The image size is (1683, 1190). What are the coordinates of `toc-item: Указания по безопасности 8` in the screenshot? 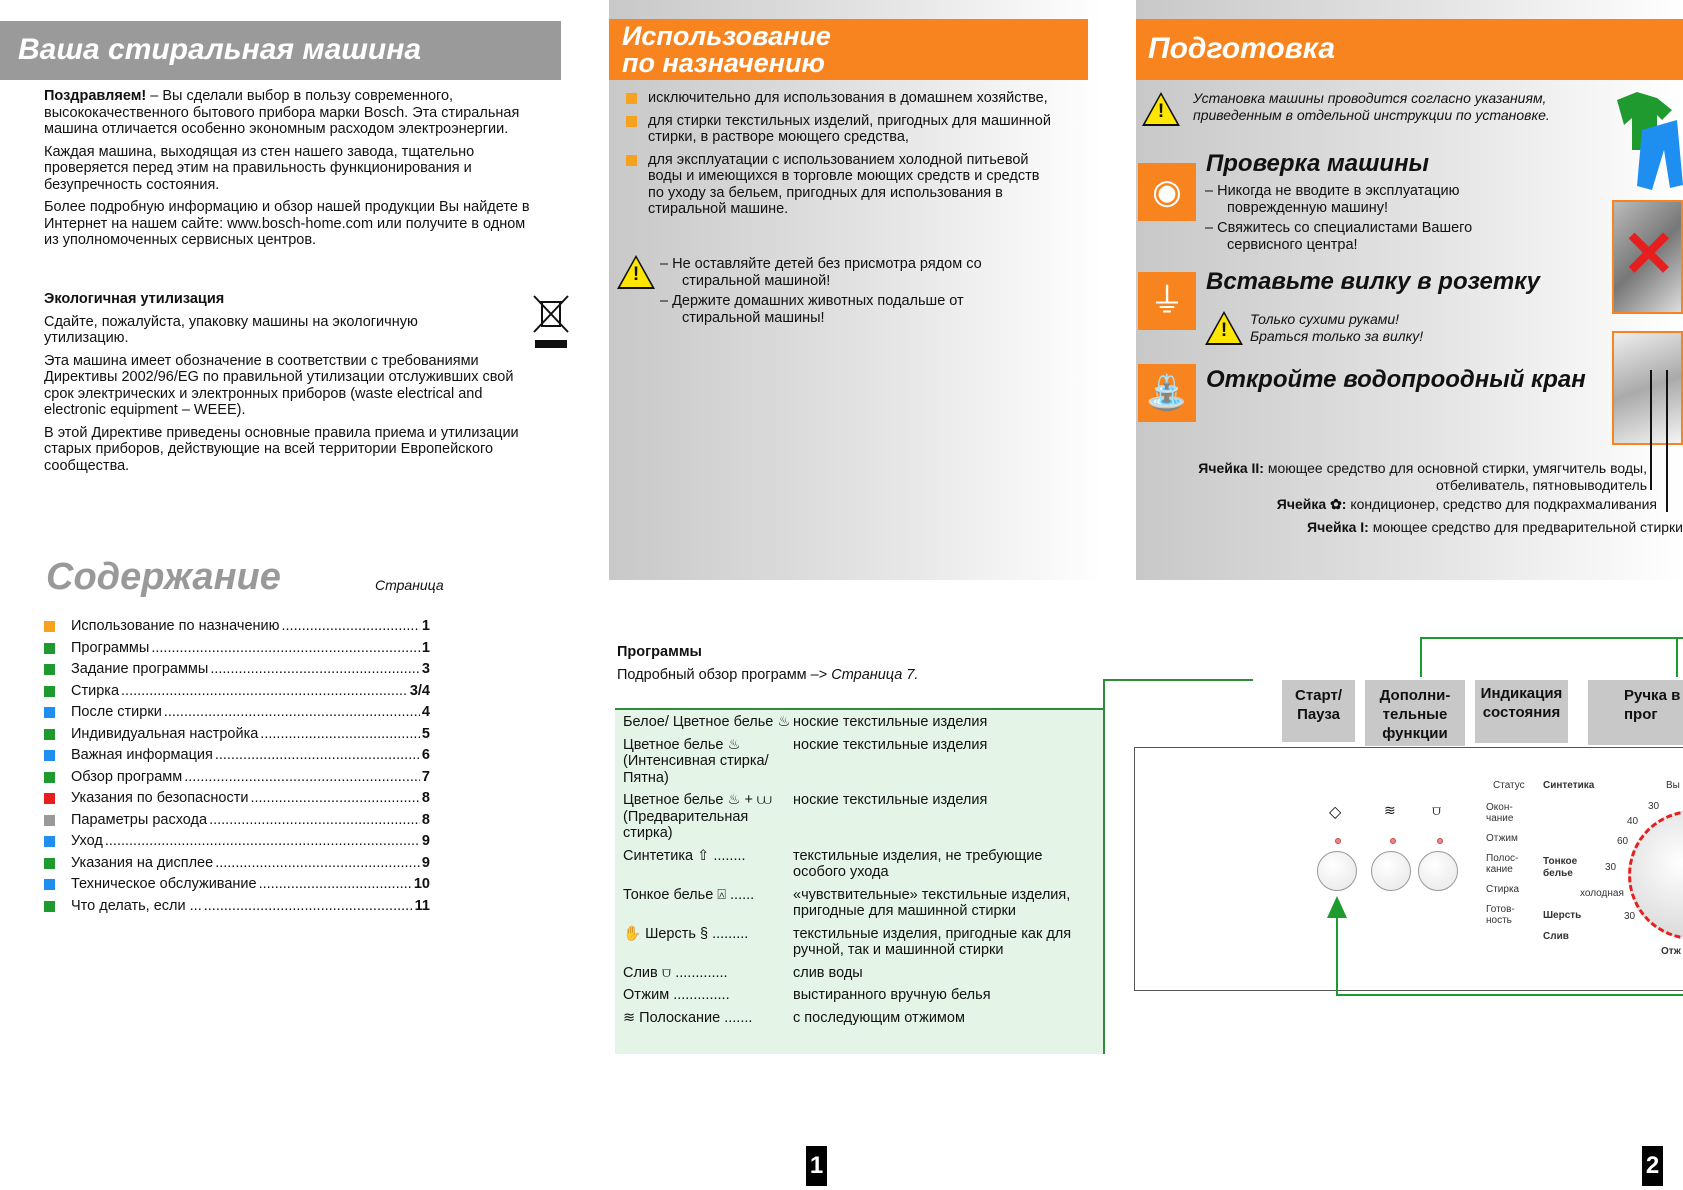 It's located at (237, 799).